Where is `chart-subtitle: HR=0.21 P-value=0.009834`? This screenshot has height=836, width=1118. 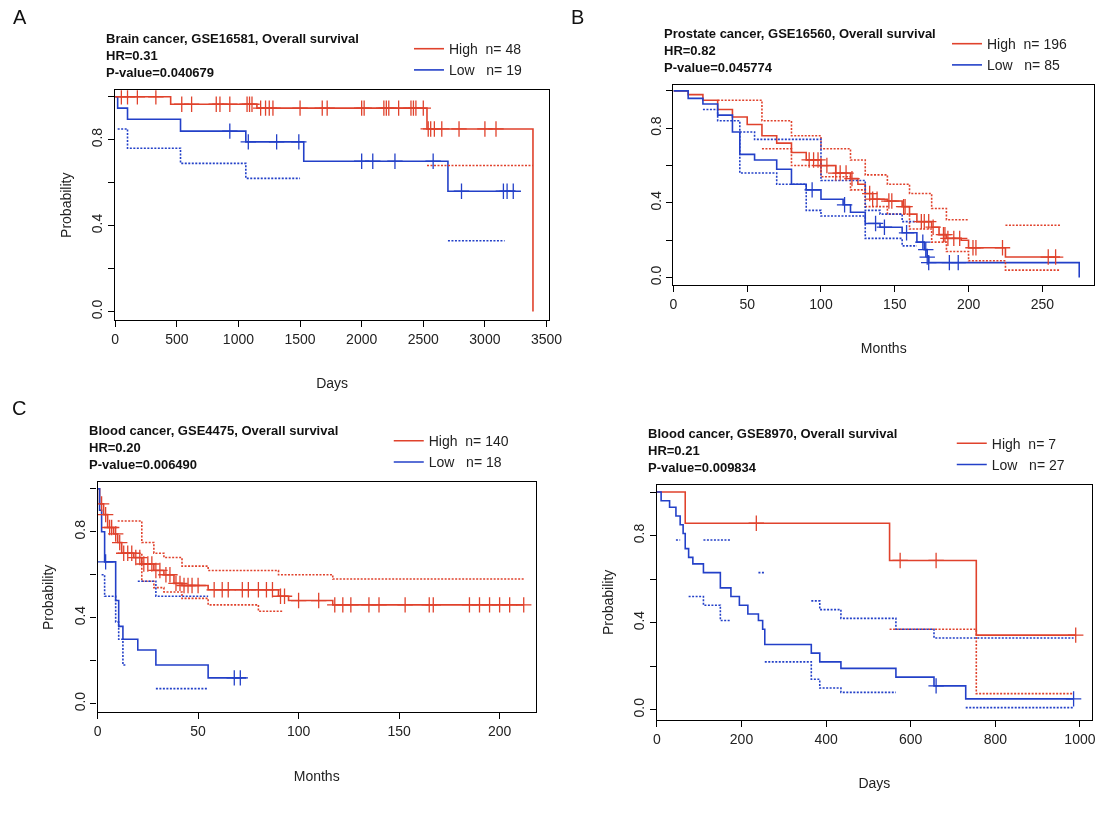 chart-subtitle: HR=0.21 P-value=0.009834 is located at coordinates (702, 458).